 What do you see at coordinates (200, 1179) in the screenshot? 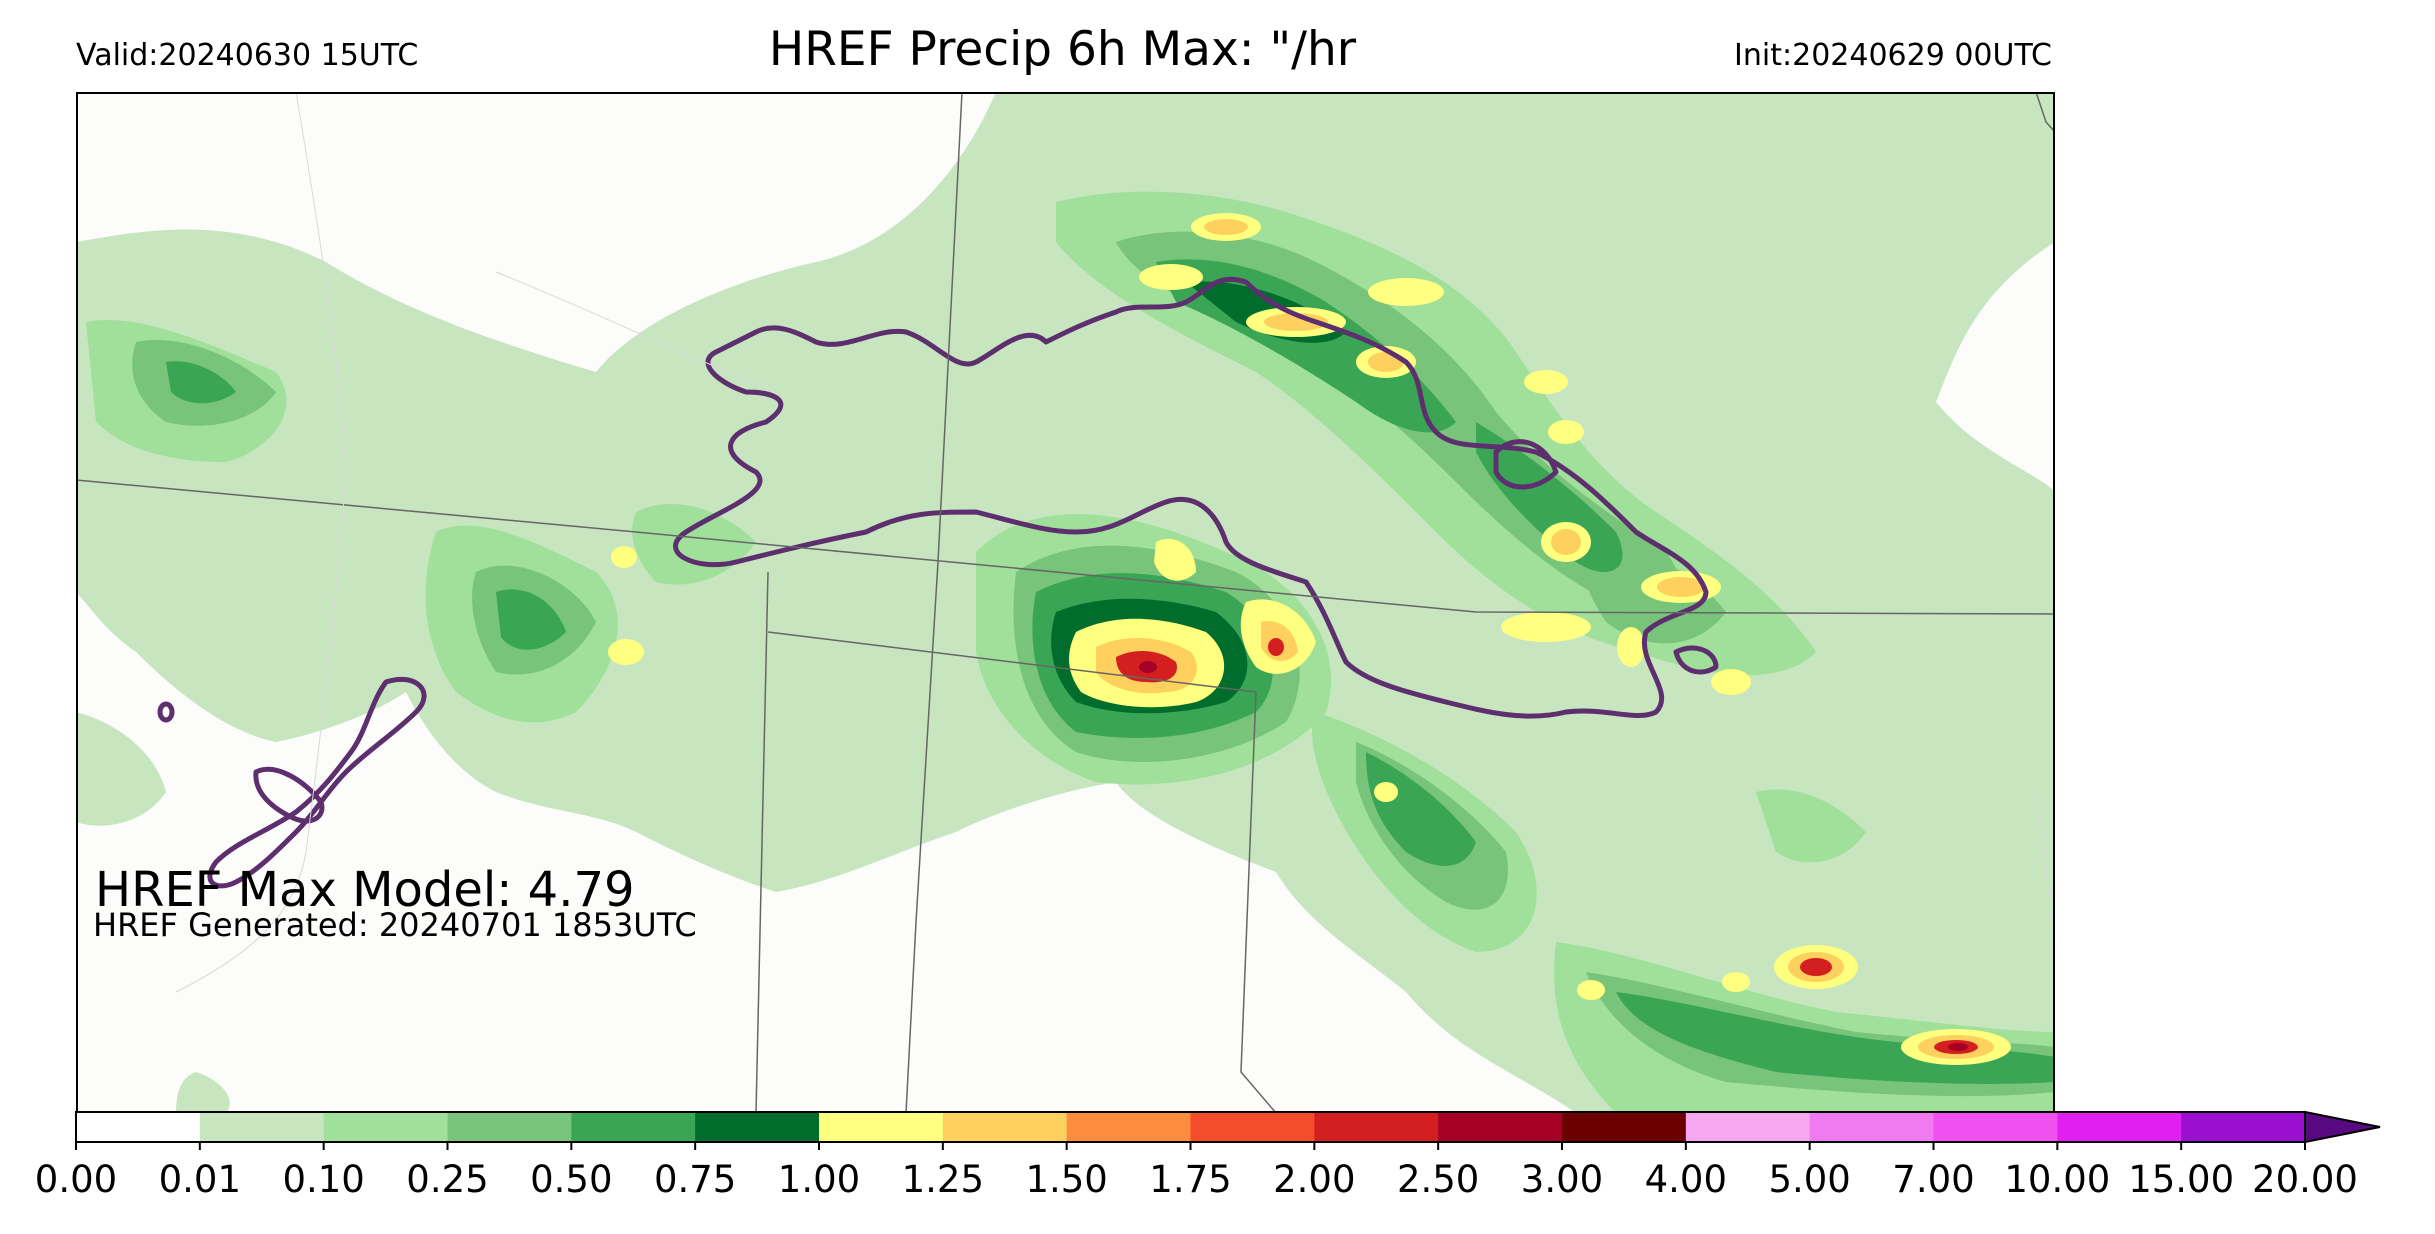
I see `colorbar-tick-label: 0.01` at bounding box center [200, 1179].